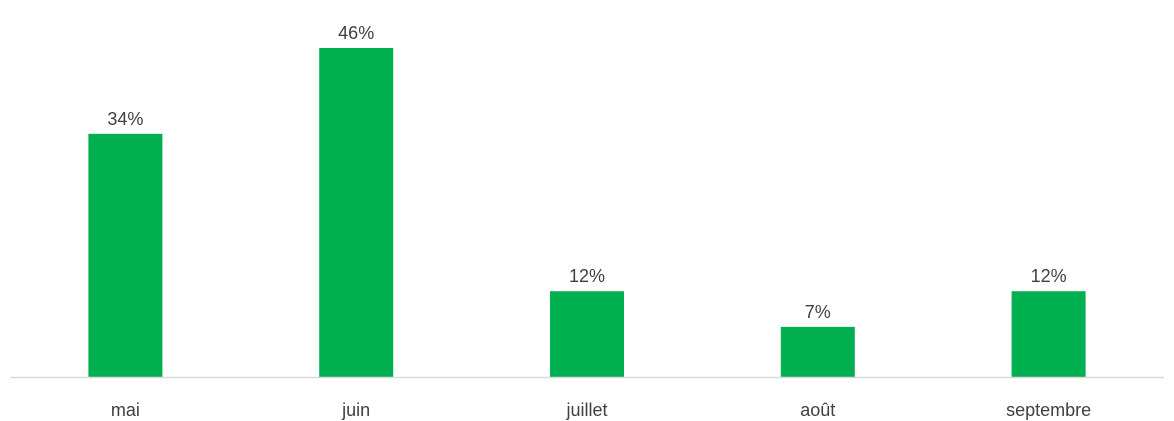 The height and width of the screenshot is (421, 1174). Describe the element at coordinates (587, 276) in the screenshot. I see `data-label-2: 12%` at that location.